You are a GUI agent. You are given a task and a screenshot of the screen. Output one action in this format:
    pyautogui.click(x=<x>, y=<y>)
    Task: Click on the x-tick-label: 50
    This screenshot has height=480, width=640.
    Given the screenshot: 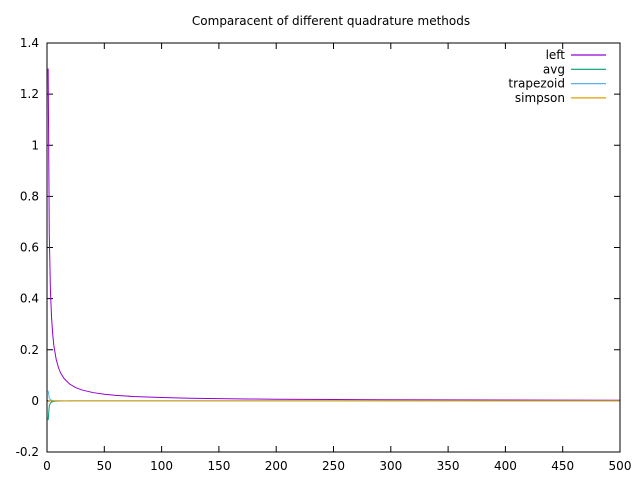 What is the action you would take?
    pyautogui.click(x=104, y=466)
    